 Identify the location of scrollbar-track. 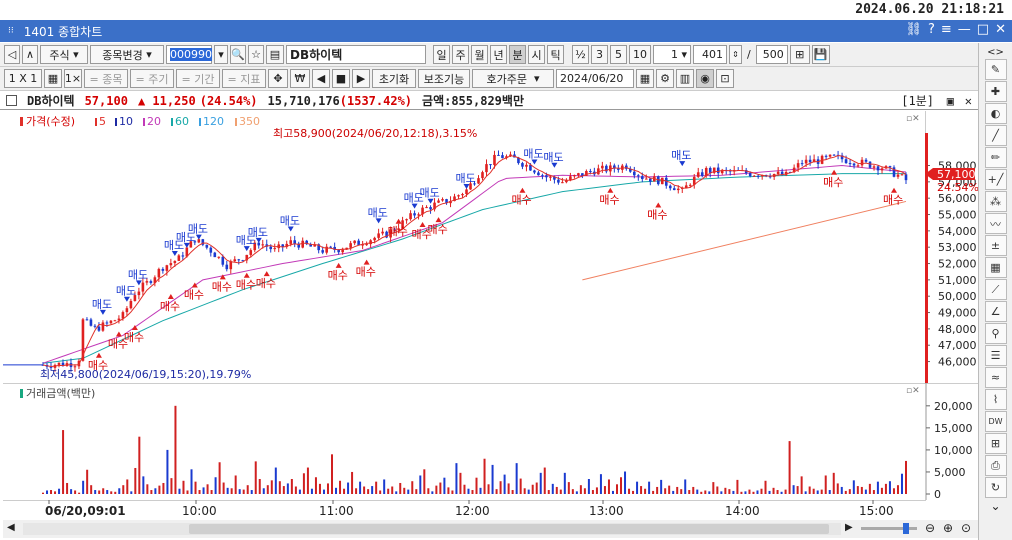
(432, 529).